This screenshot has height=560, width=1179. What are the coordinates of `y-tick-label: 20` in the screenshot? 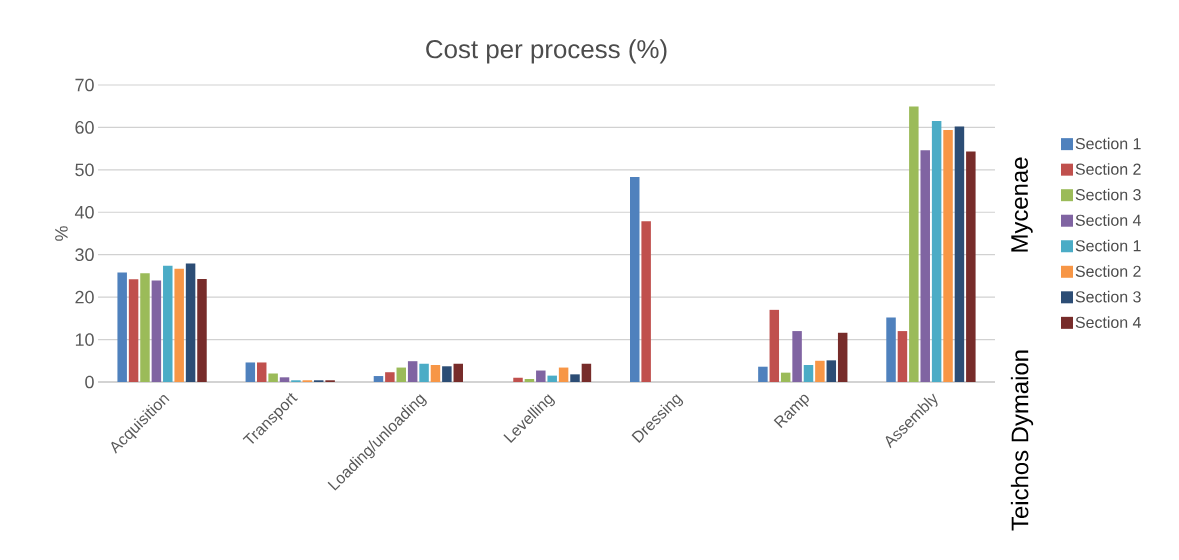 It's located at (84, 297).